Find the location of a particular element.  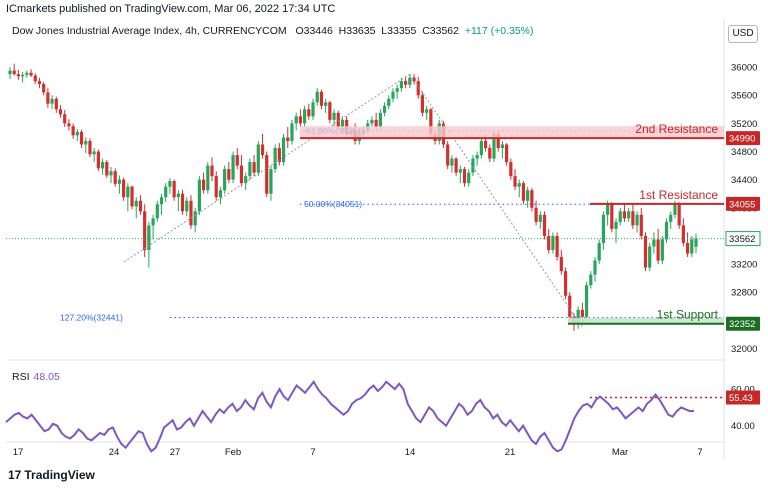

rsi-legend: RSI 48.05 is located at coordinates (36, 377).